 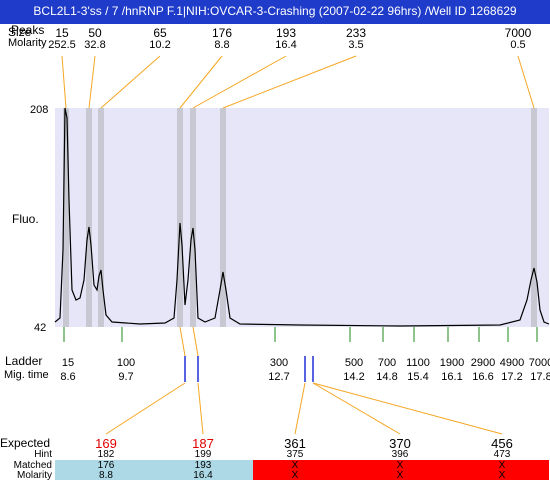 I want to click on ladder-size-label: 15, so click(x=68, y=363).